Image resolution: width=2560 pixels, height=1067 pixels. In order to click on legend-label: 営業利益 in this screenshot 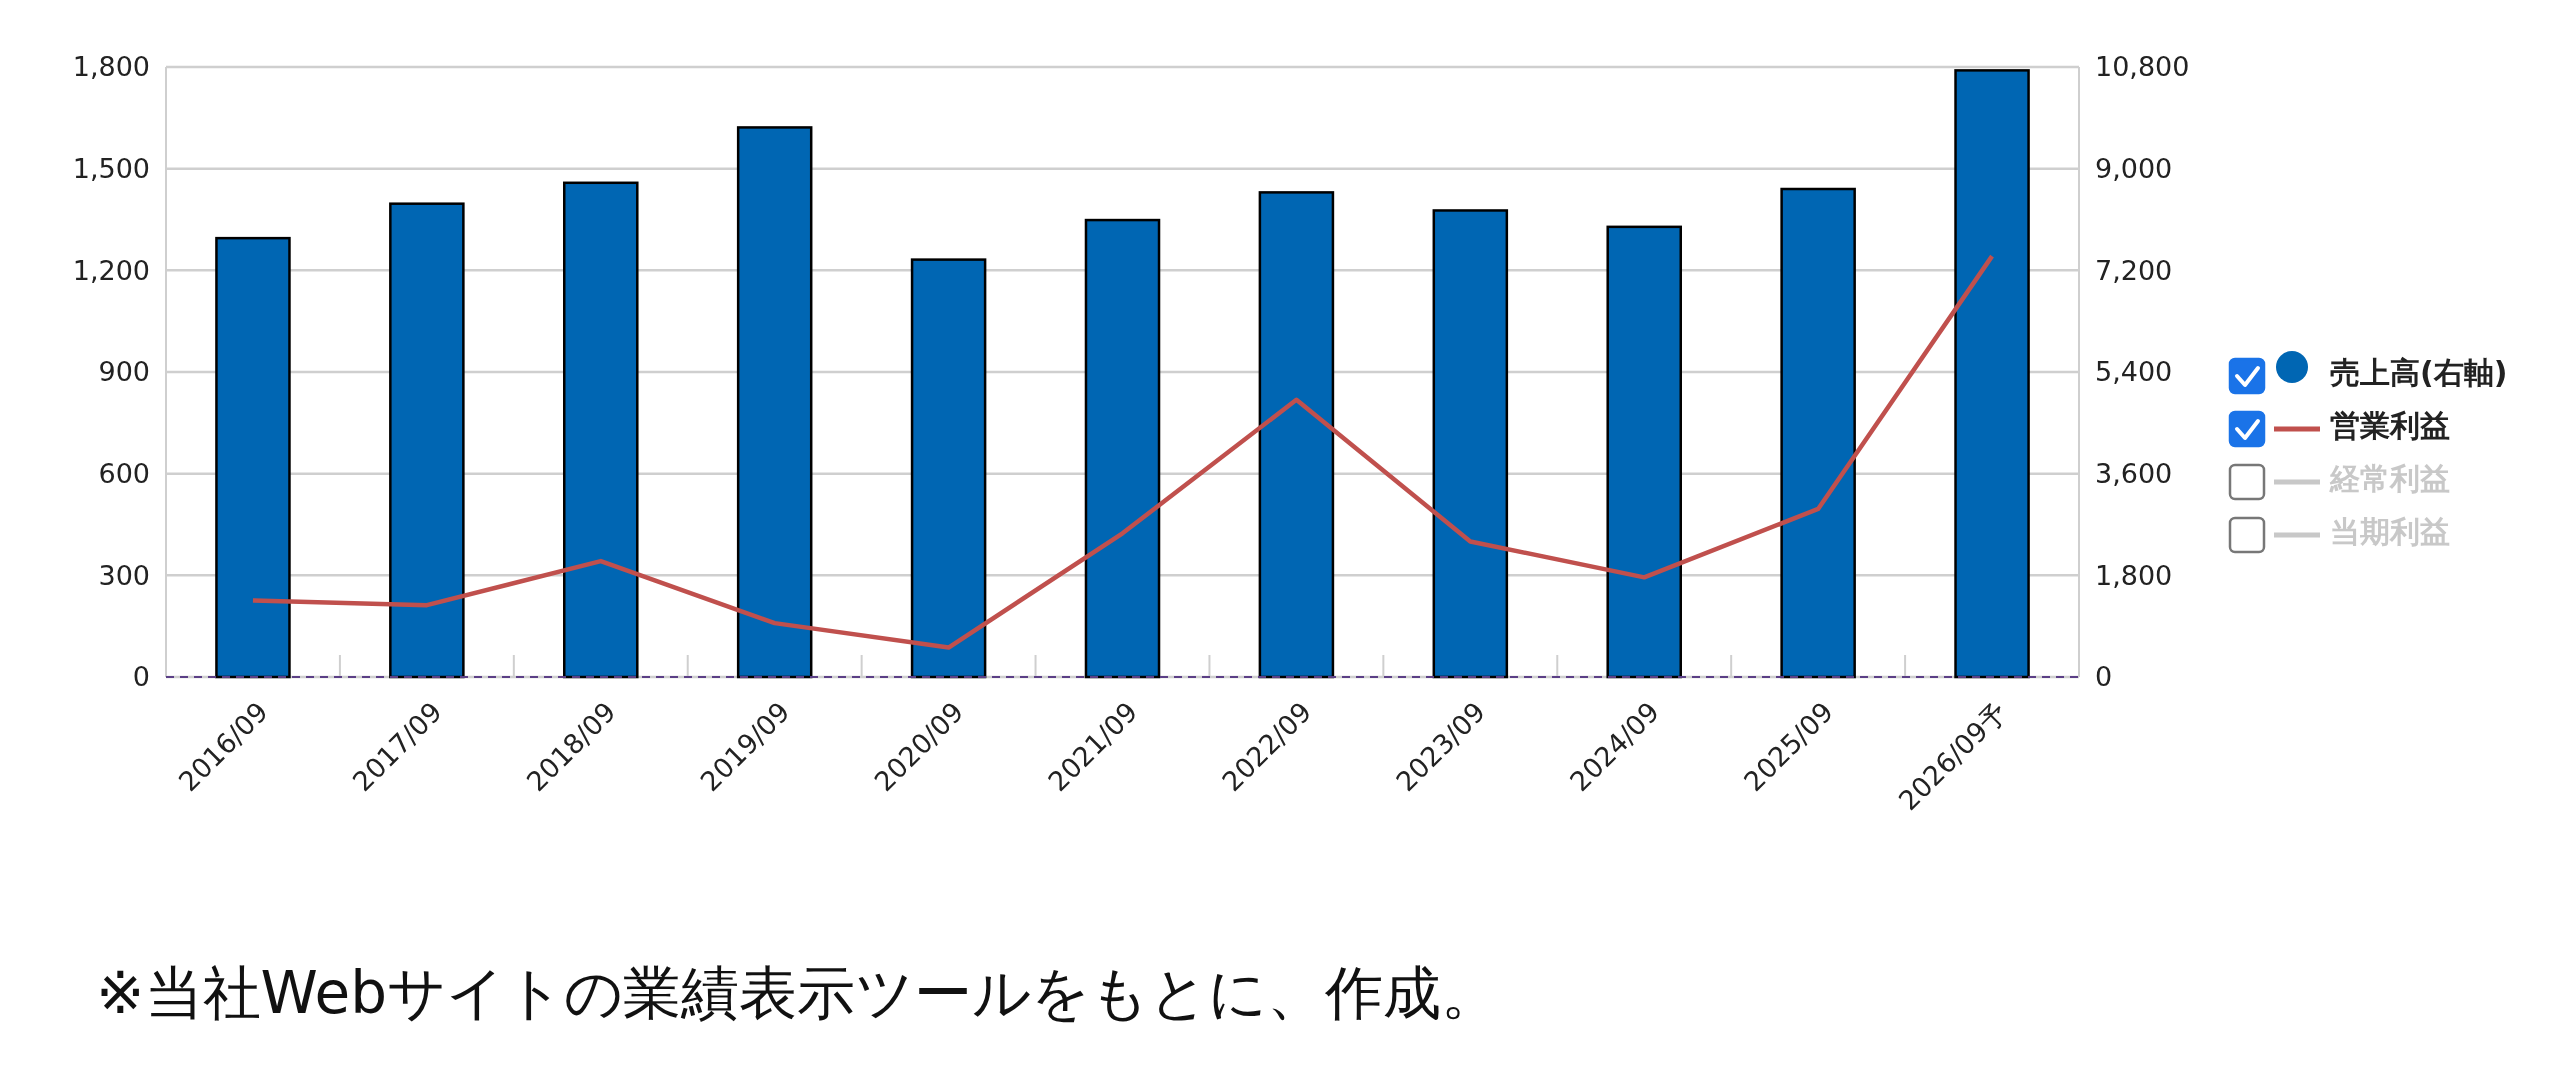, I will do `click(2390, 425)`.